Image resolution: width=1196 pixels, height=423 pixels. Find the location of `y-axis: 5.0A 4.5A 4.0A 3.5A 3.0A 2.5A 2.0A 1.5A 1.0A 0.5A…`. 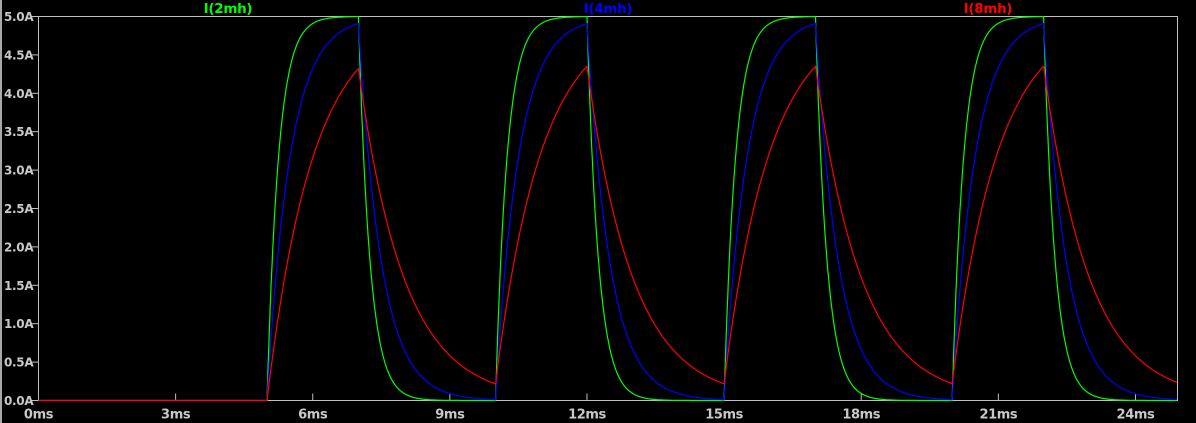

y-axis: 5.0A 4.5A 4.0A 3.5A 3.0A 2.5A 2.0A 1.5A 1.0A 0.5A… is located at coordinates (21, 209).